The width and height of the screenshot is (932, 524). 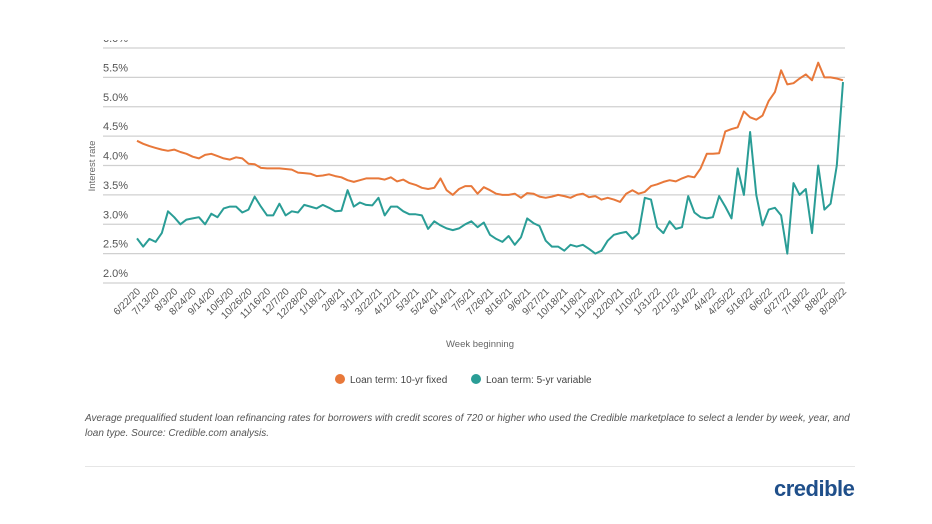 I want to click on y-tick-label: 6.0%, so click(x=115, y=39).